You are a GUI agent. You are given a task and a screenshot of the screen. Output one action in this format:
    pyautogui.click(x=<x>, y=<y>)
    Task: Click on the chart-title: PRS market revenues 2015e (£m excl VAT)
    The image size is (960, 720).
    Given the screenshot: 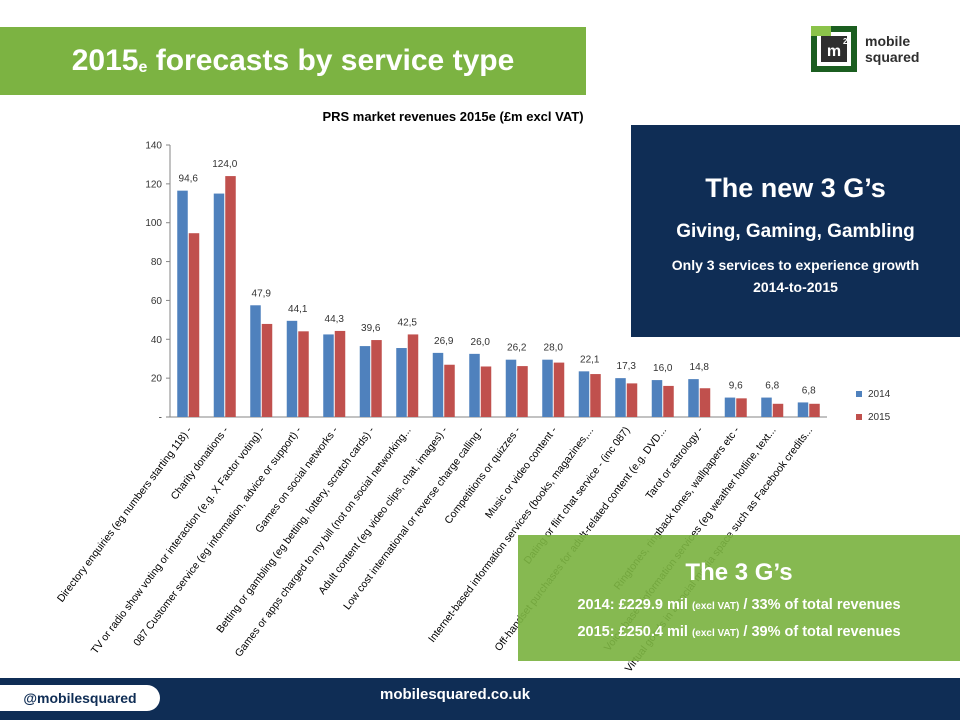 What is the action you would take?
    pyautogui.click(x=452, y=116)
    